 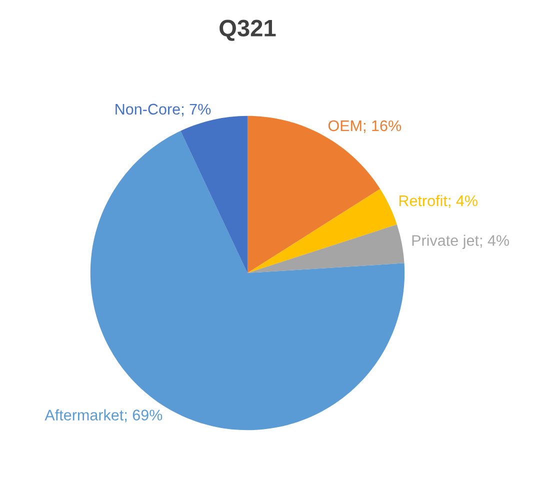 What do you see at coordinates (365, 126) in the screenshot?
I see `slice-label: OEM; 16%` at bounding box center [365, 126].